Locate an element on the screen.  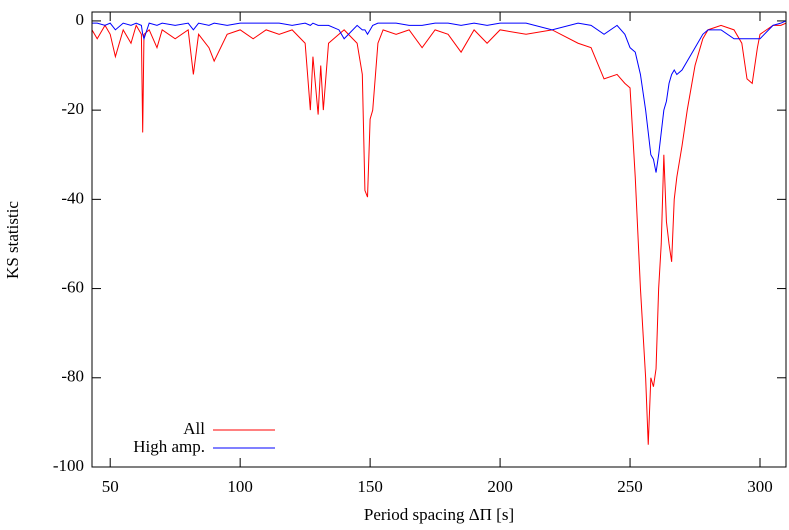
x-tick-label: 150 is located at coordinates (370, 486).